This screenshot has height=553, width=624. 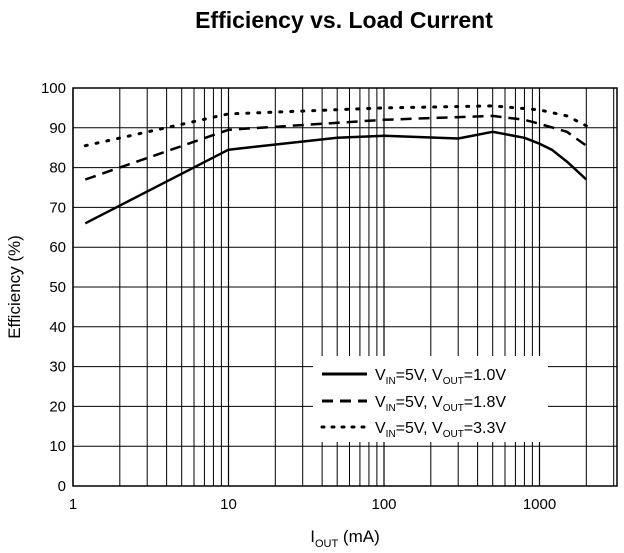 I want to click on x-tick-label: 10, so click(x=228, y=504).